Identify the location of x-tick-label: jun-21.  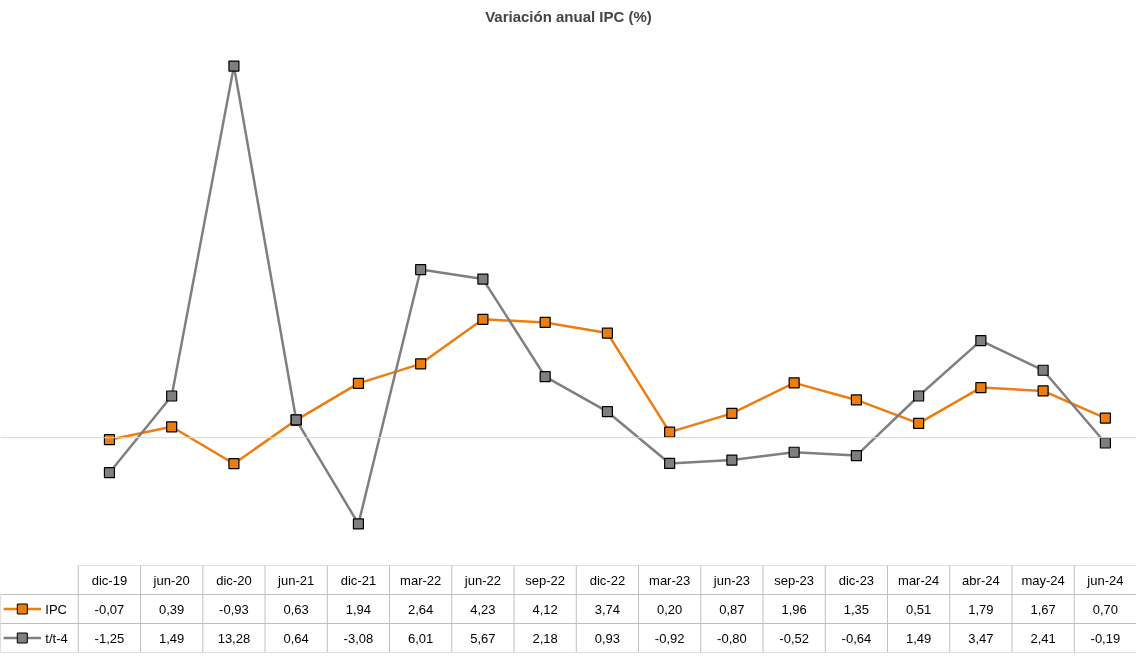
(296, 580).